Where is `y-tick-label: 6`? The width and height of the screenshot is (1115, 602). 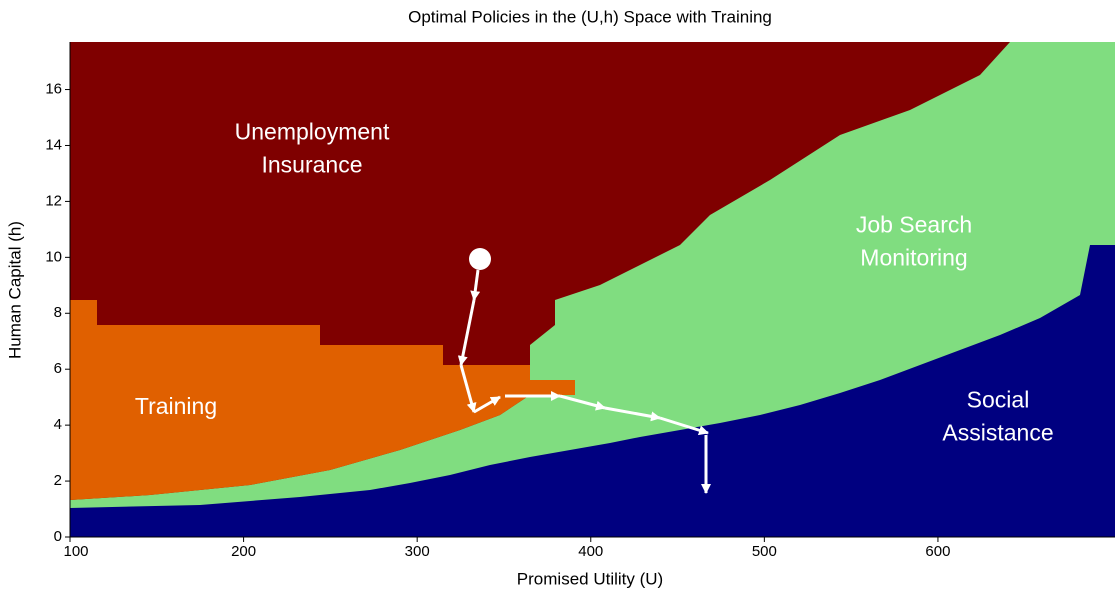 y-tick-label: 6 is located at coordinates (58, 368).